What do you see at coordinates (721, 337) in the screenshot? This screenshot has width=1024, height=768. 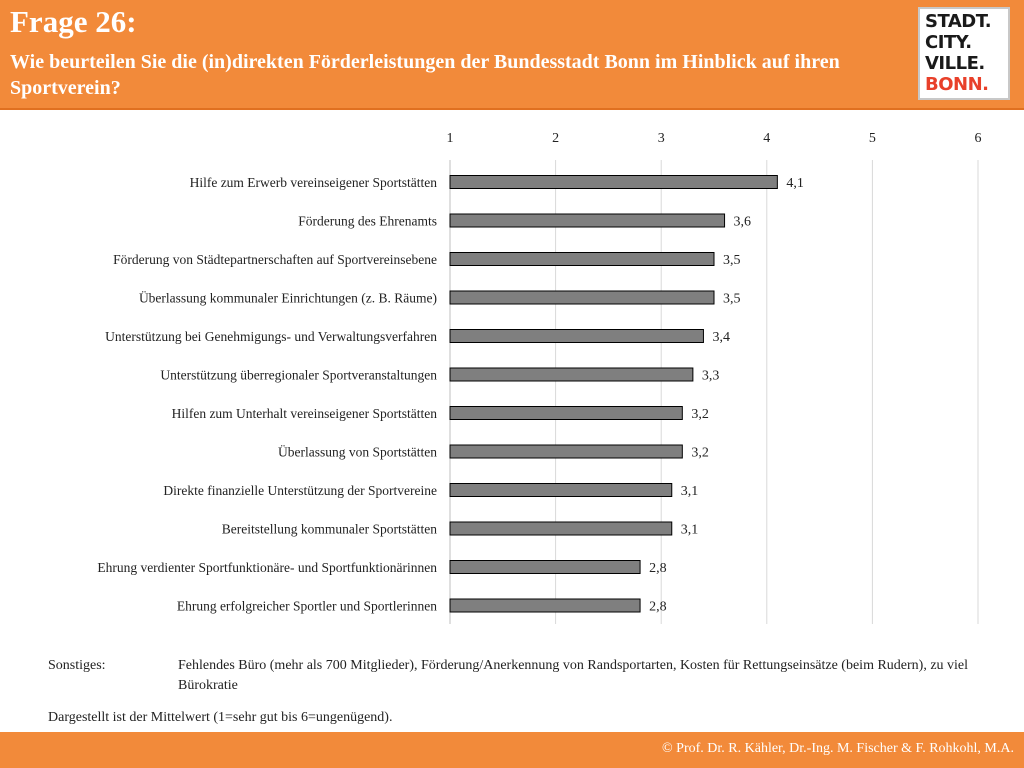 I see `value-label: 3,4` at bounding box center [721, 337].